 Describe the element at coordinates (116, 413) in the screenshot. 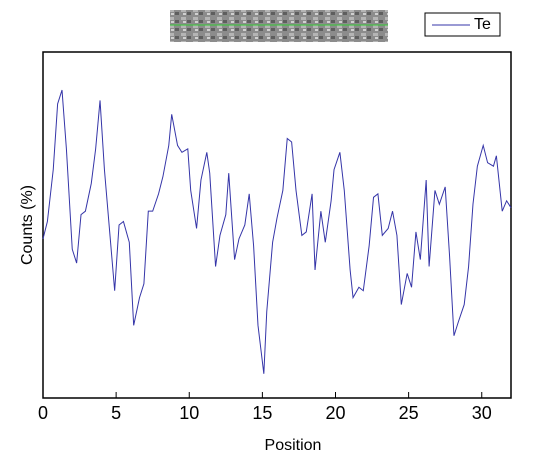

I see `x-tick-label: 5` at that location.